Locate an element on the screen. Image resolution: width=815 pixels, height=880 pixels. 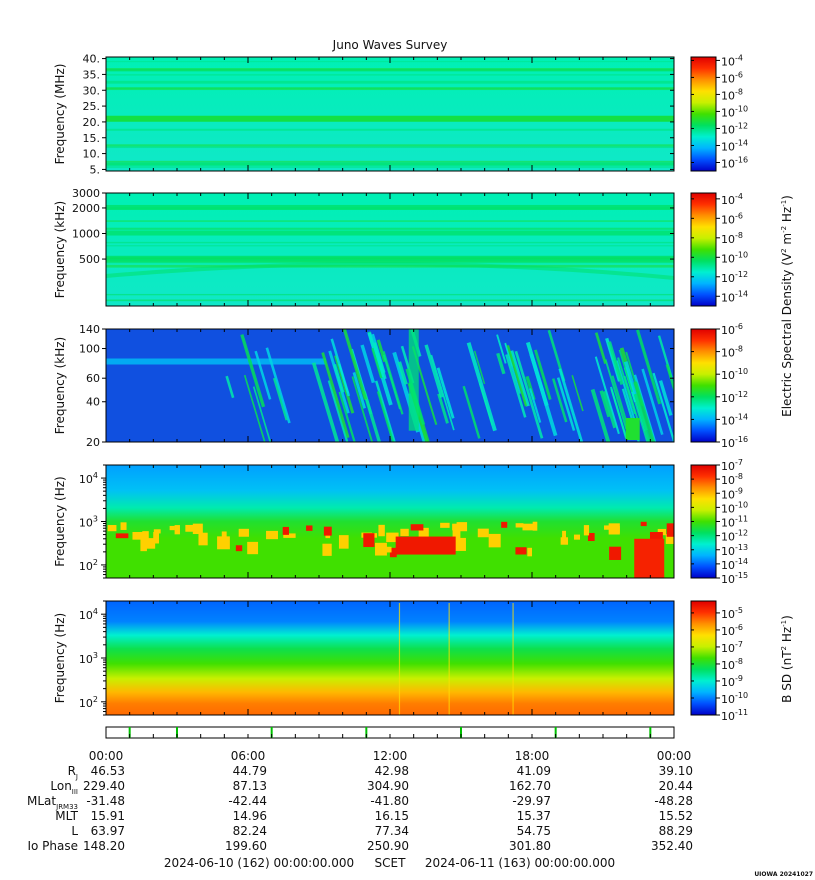
cbar-tick-label: 10⁻¹⁴ is located at coordinates (734, 145).